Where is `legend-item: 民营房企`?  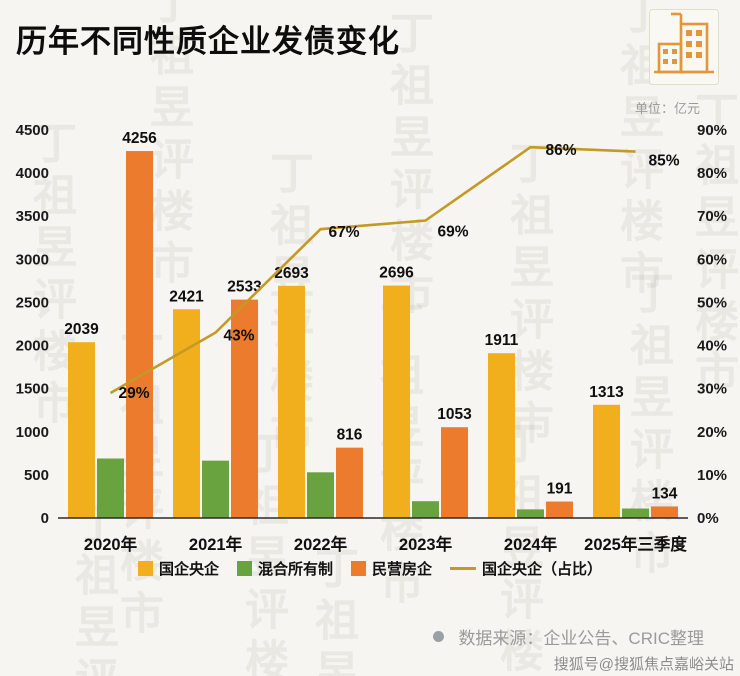
legend-item: 民营房企 is located at coordinates (391, 568).